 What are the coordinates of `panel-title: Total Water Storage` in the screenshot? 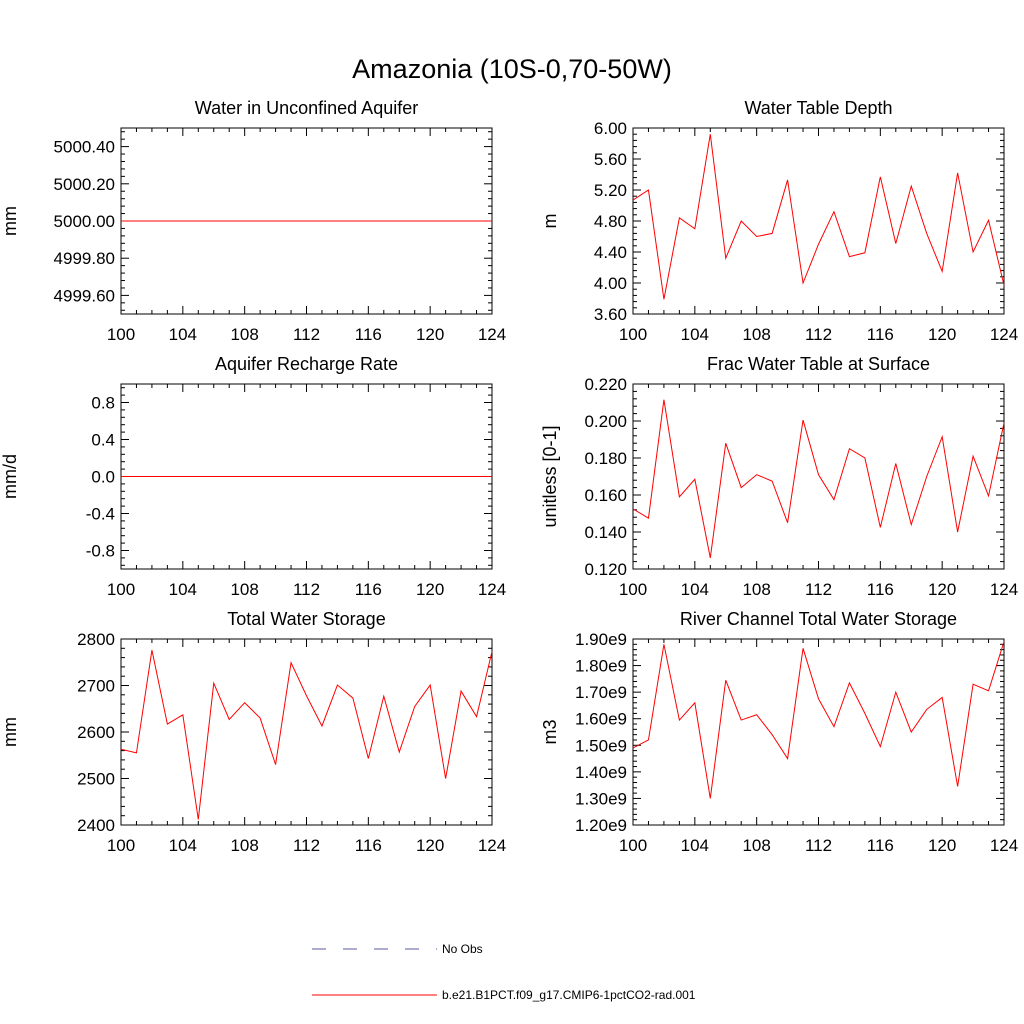 It's located at (306, 619).